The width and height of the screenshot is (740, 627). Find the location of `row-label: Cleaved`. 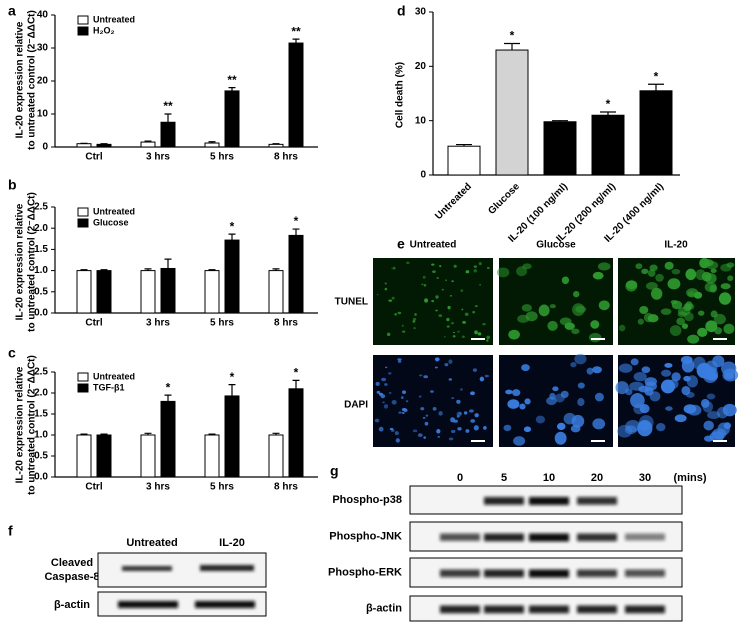

row-label: Cleaved is located at coordinates (72, 563).